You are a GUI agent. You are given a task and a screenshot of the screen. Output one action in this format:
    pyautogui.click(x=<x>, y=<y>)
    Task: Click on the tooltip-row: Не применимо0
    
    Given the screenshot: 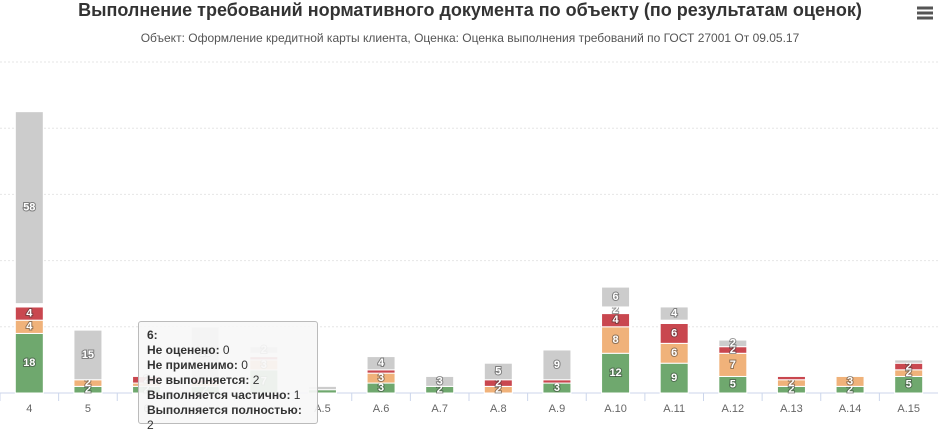 What is the action you would take?
    pyautogui.click(x=228, y=365)
    